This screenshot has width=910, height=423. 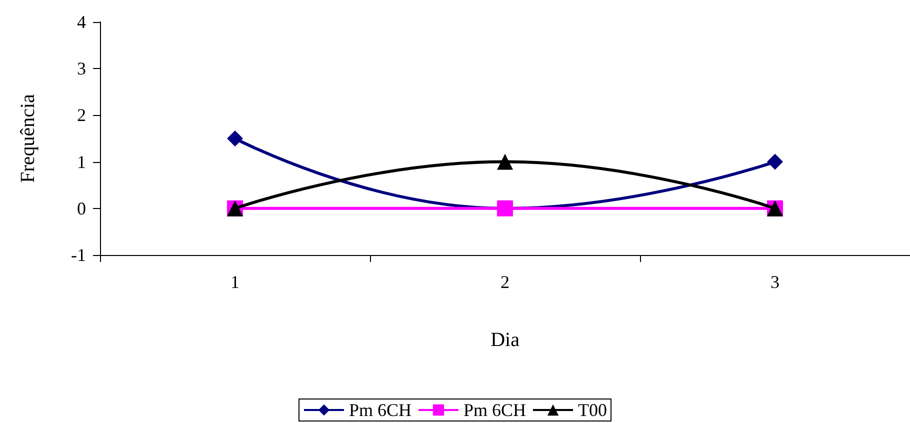 I want to click on y-tick-label: 2, so click(x=81, y=115).